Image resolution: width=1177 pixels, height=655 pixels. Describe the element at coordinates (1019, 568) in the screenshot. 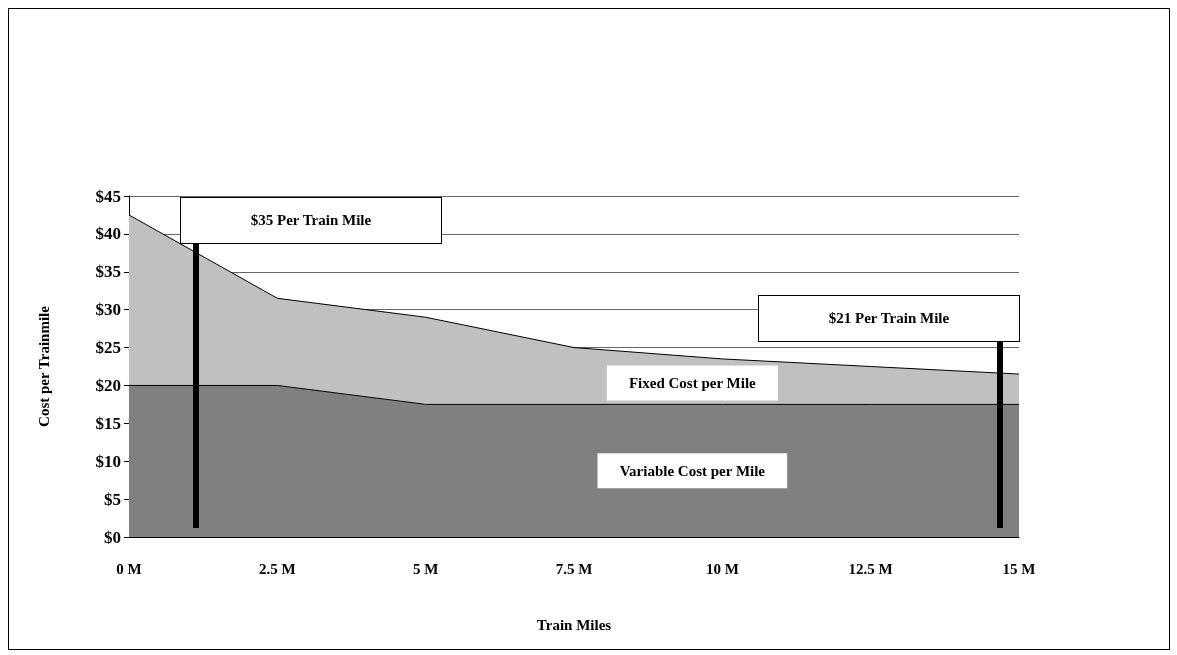

I see `x-tick-label: 15 M` at that location.